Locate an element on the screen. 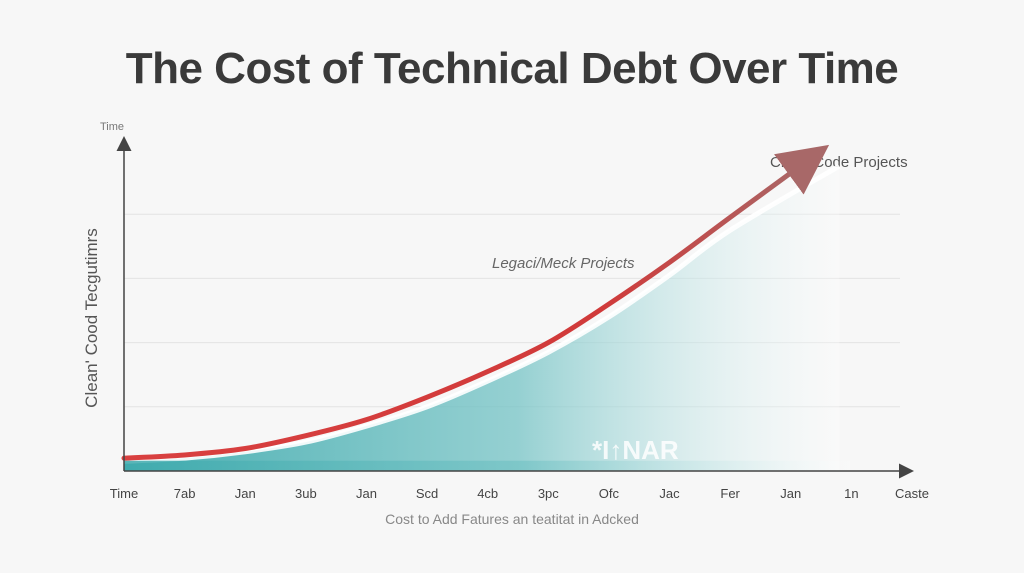 Image resolution: width=1024 pixels, height=573 pixels. chart-title: The Cost of Technical Debt Over Time is located at coordinates (512, 68).